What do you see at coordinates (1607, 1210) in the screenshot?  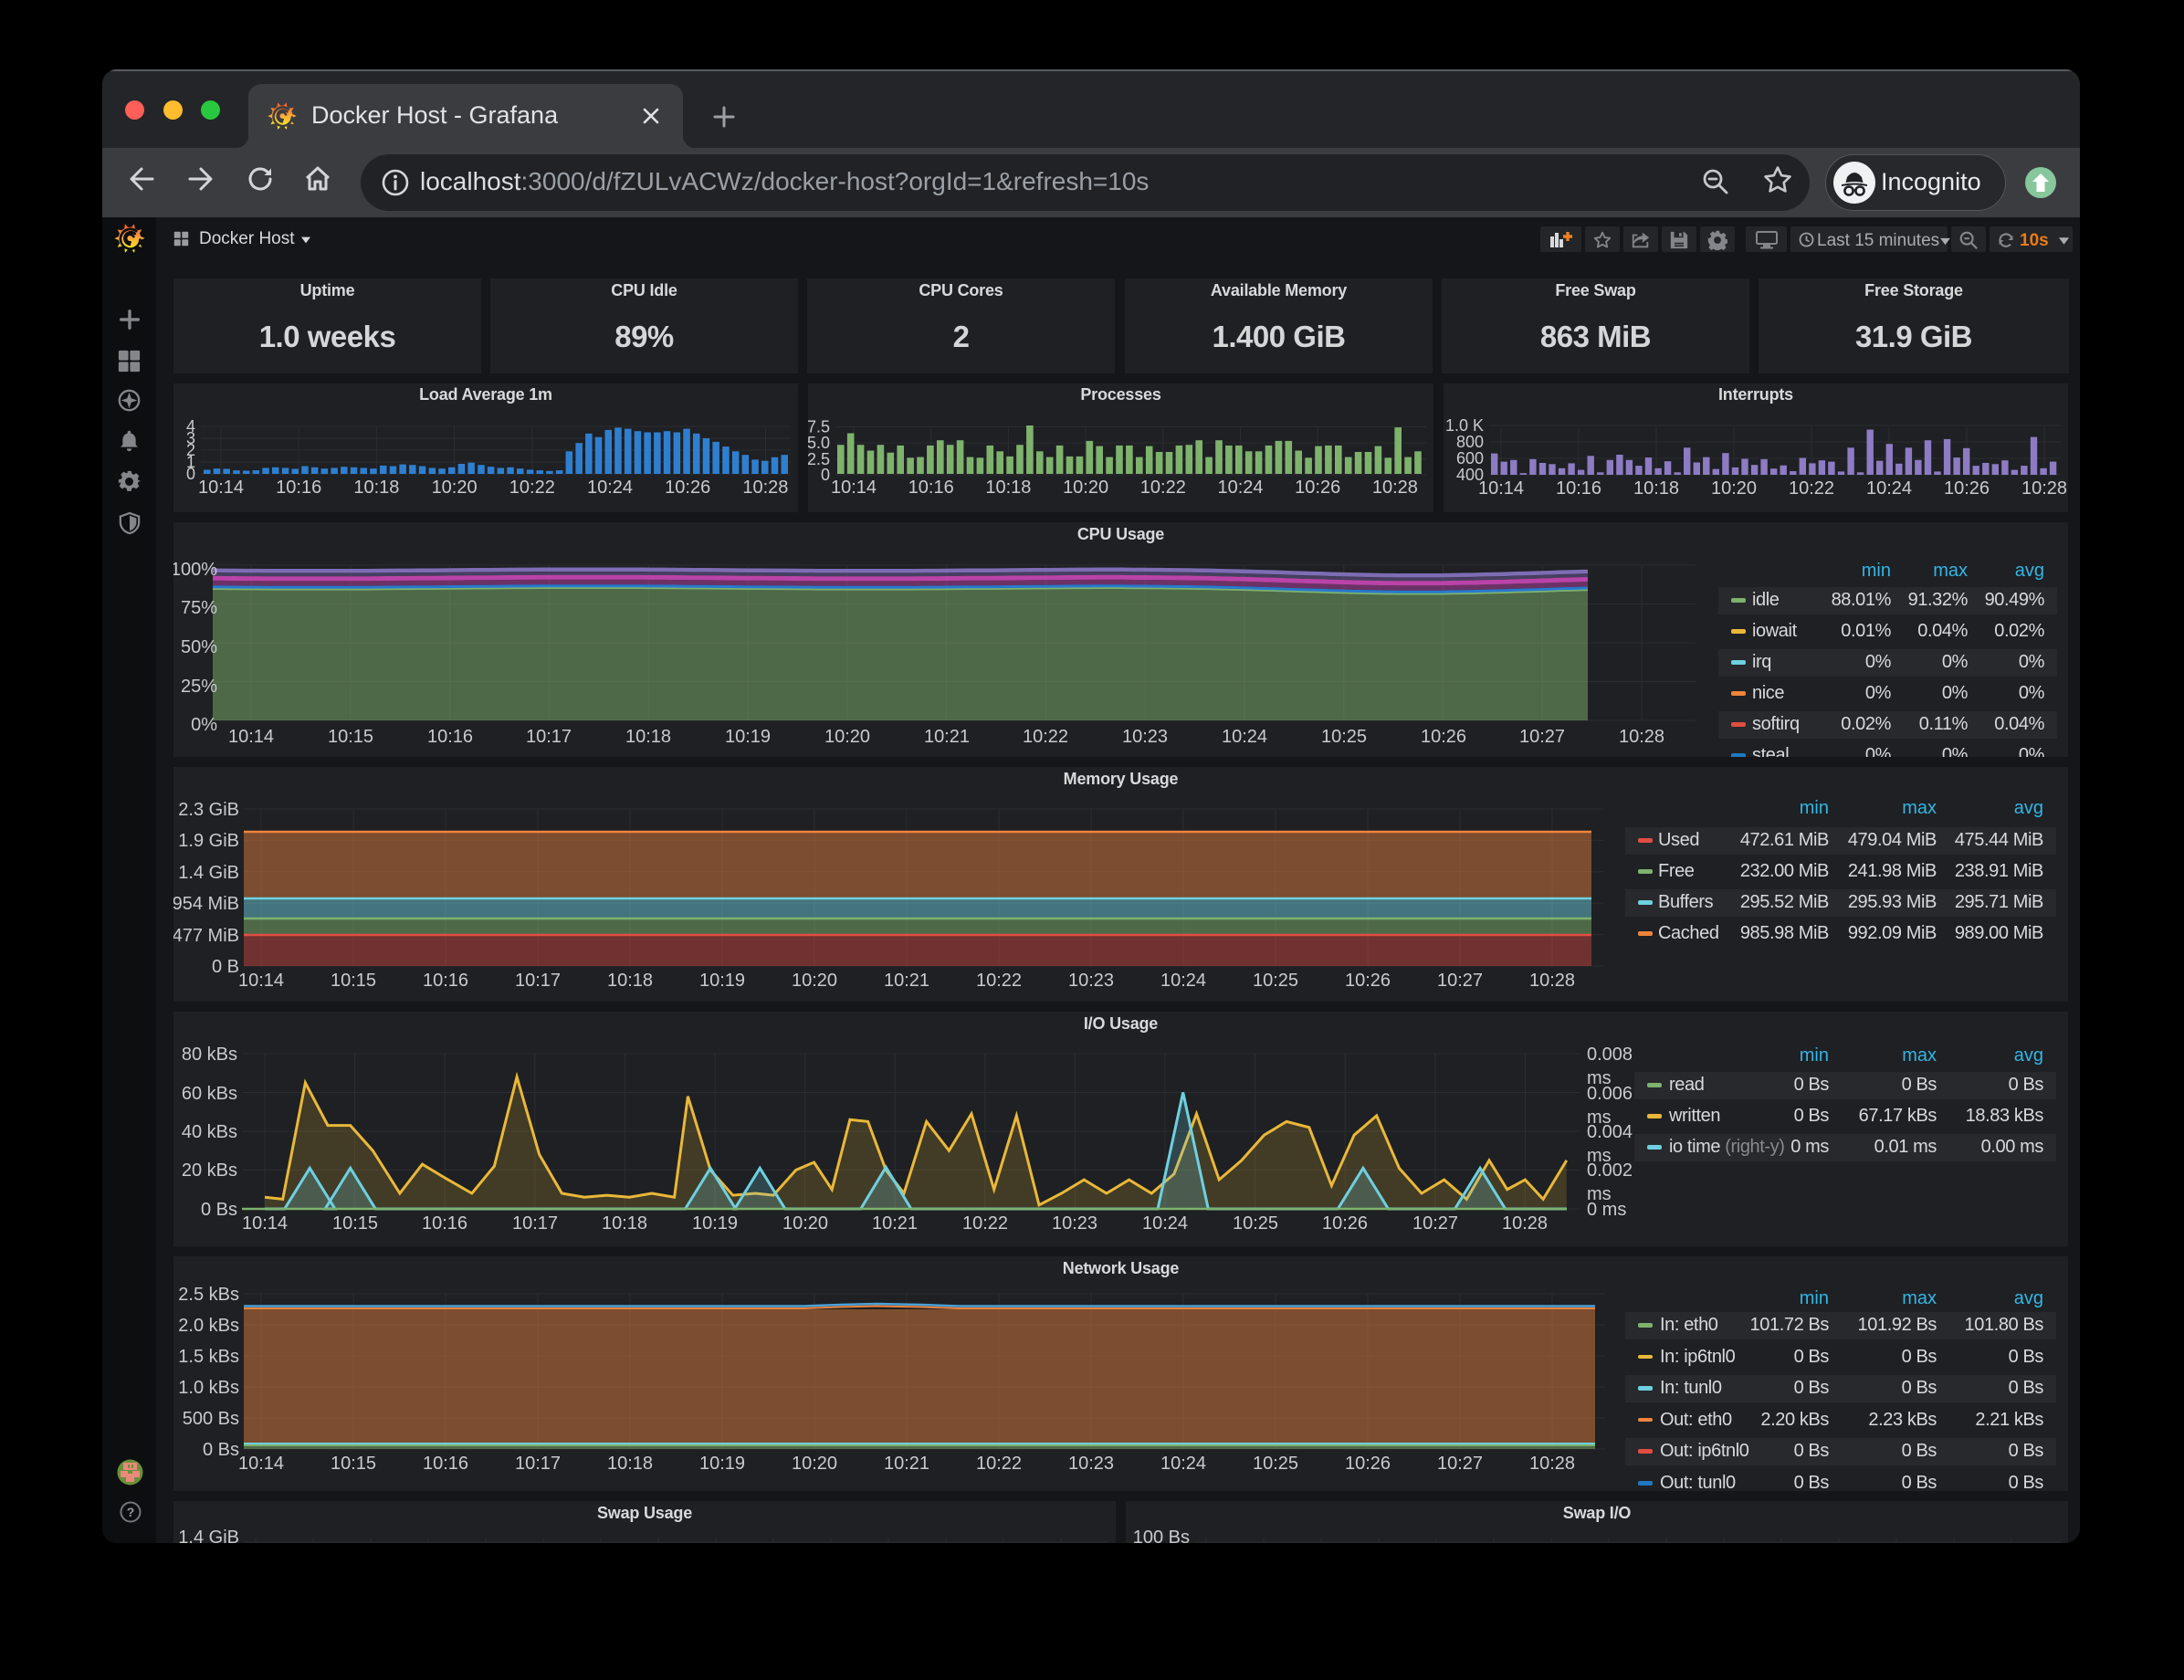 I see `svg-text: 0 ms` at bounding box center [1607, 1210].